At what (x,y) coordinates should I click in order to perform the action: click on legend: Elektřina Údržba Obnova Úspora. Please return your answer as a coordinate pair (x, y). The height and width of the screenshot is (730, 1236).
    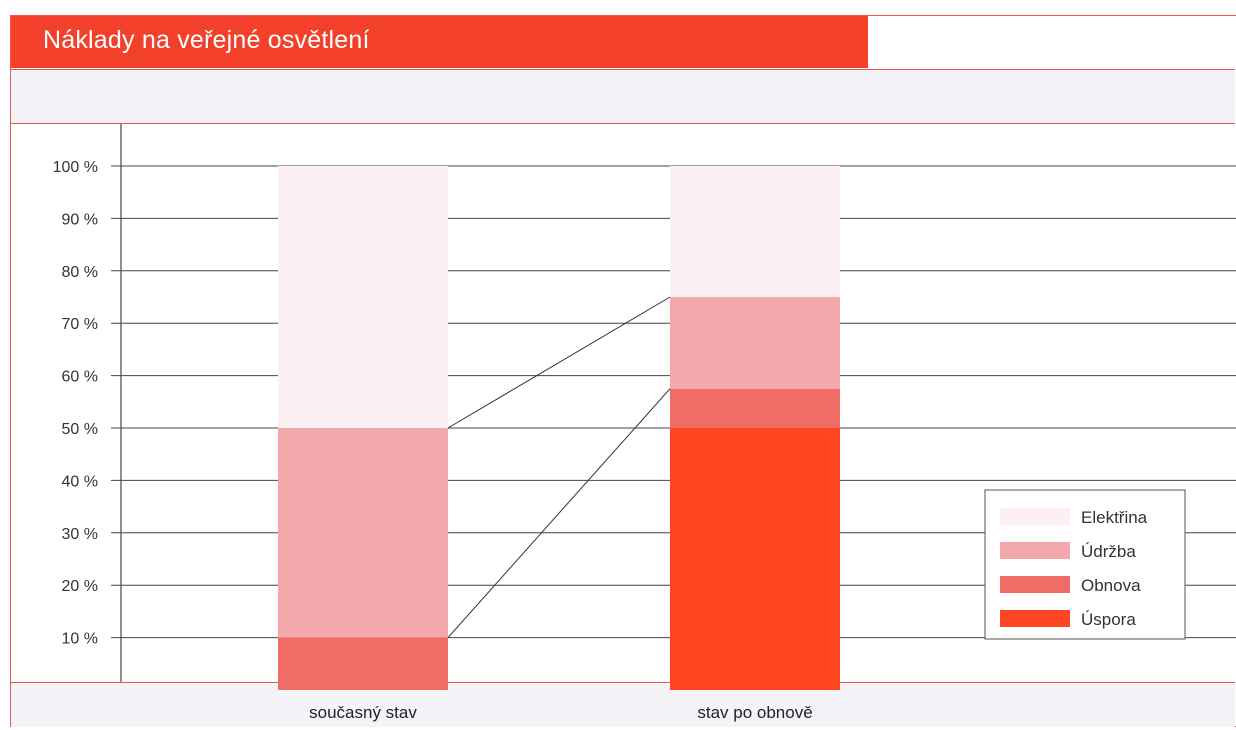
    Looking at the image, I should click on (1085, 564).